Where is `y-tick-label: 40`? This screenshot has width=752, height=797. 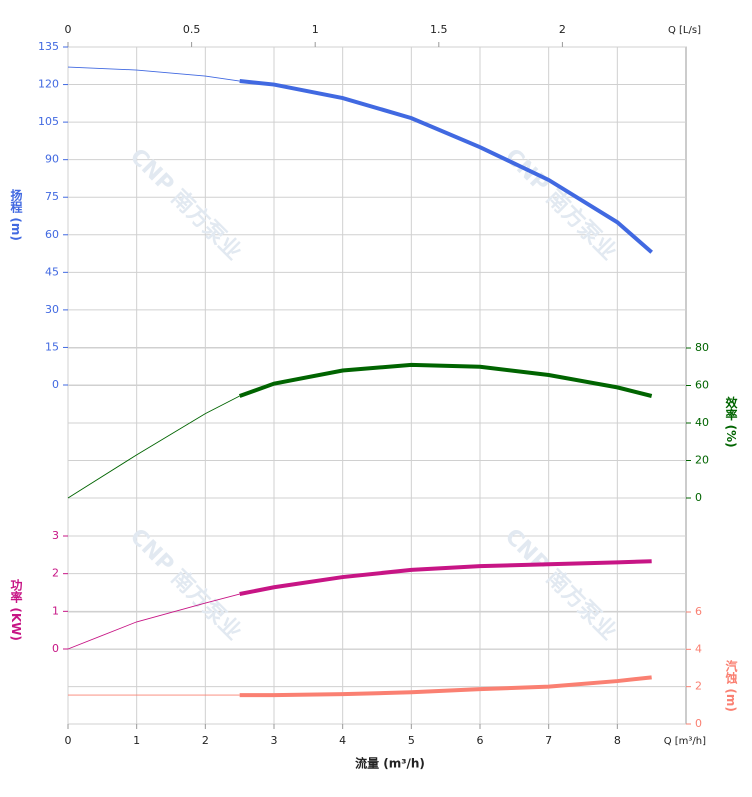 y-tick-label: 40 is located at coordinates (702, 422).